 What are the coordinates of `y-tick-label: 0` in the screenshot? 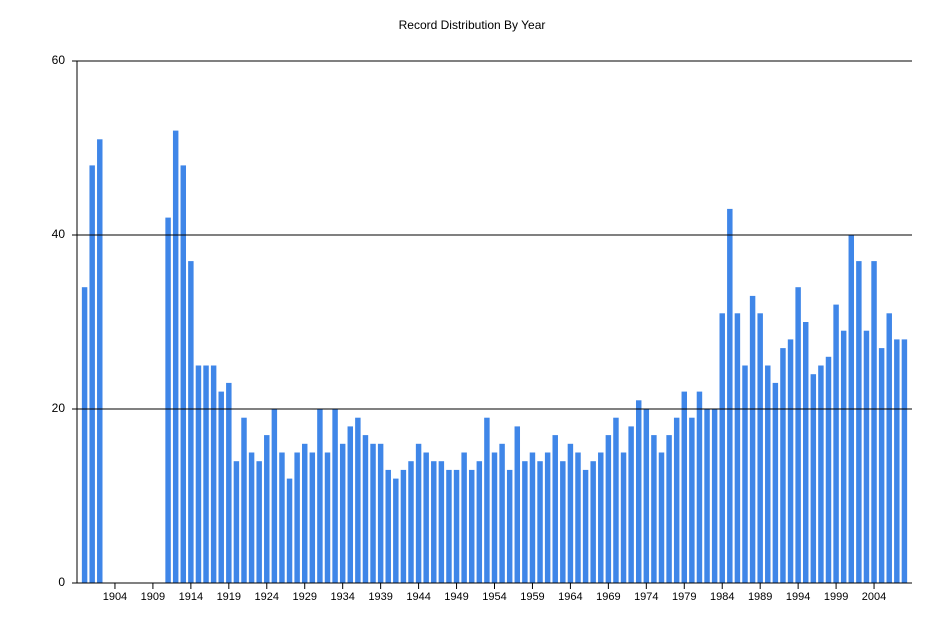 It's located at (61, 582).